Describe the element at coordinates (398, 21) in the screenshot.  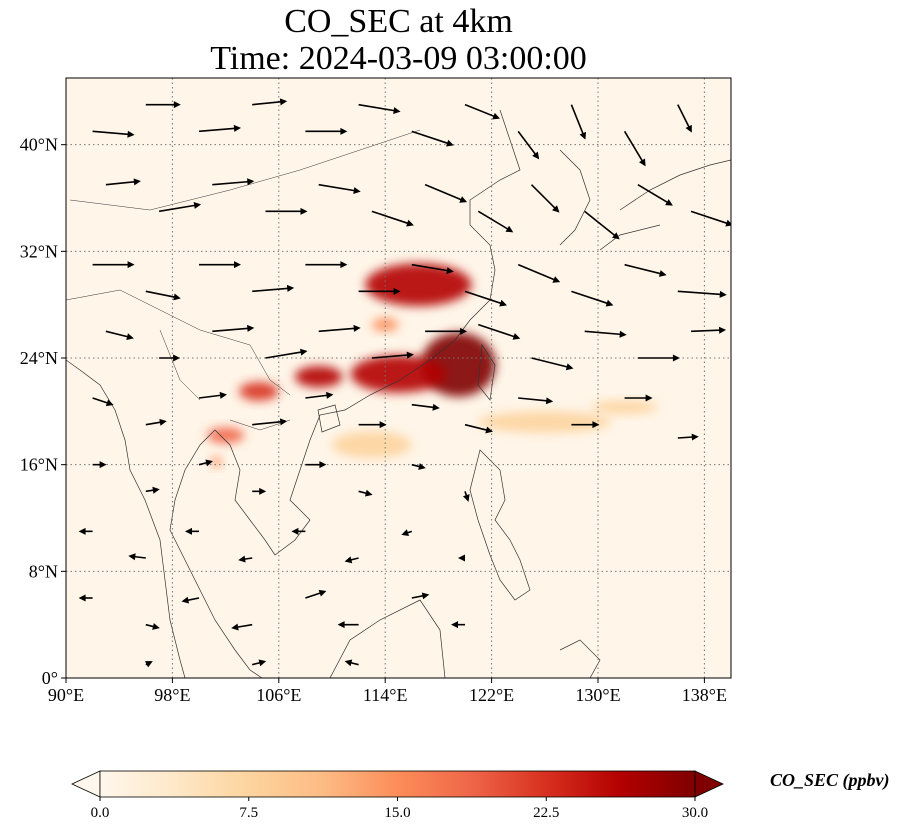
I see `map-title-line1: CO_SEC at 4km` at that location.